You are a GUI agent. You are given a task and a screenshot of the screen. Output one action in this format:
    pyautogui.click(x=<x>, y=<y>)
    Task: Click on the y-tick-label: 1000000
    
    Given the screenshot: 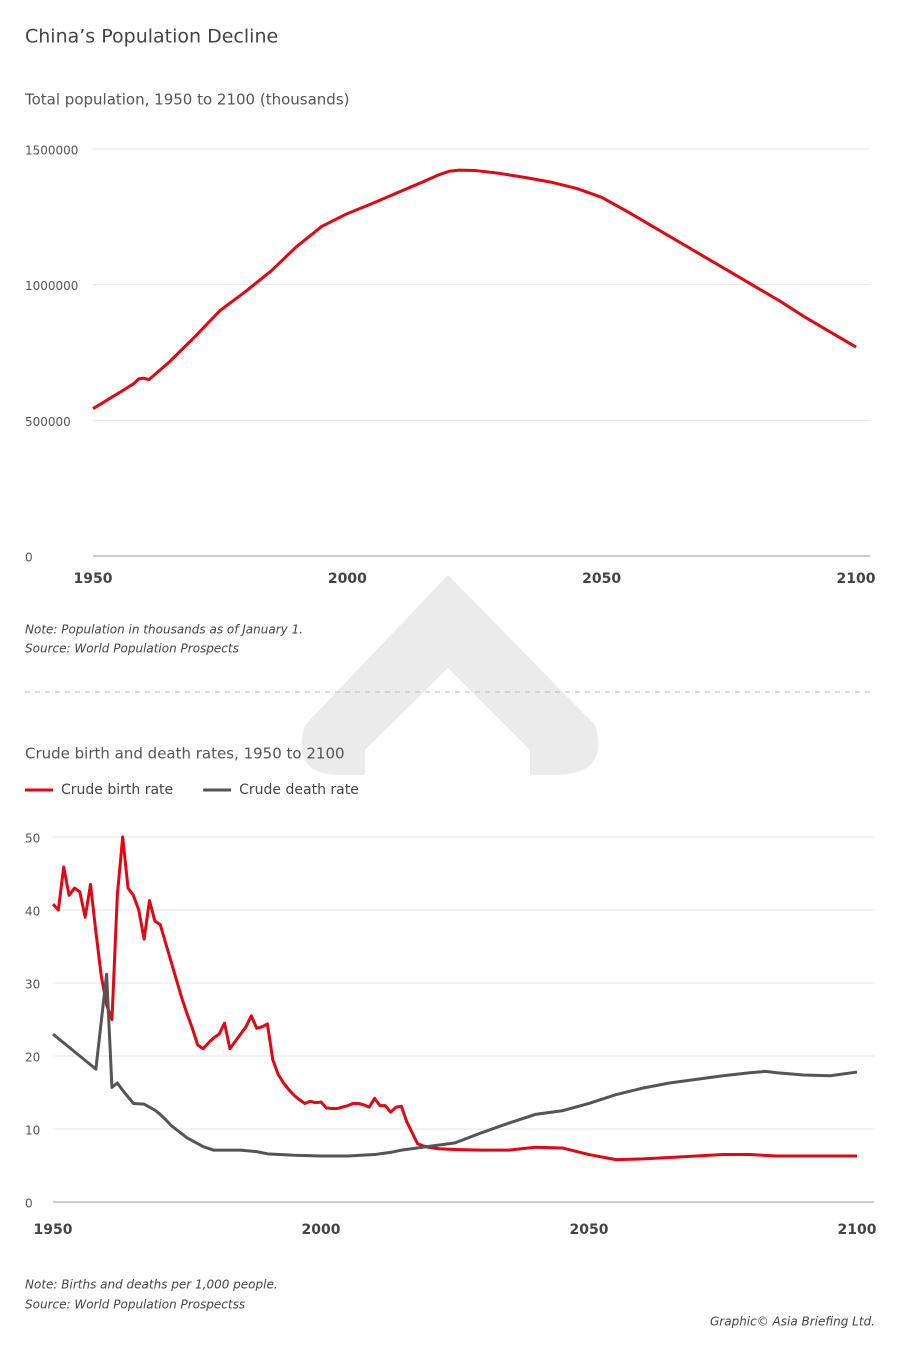 What is the action you would take?
    pyautogui.click(x=51, y=286)
    